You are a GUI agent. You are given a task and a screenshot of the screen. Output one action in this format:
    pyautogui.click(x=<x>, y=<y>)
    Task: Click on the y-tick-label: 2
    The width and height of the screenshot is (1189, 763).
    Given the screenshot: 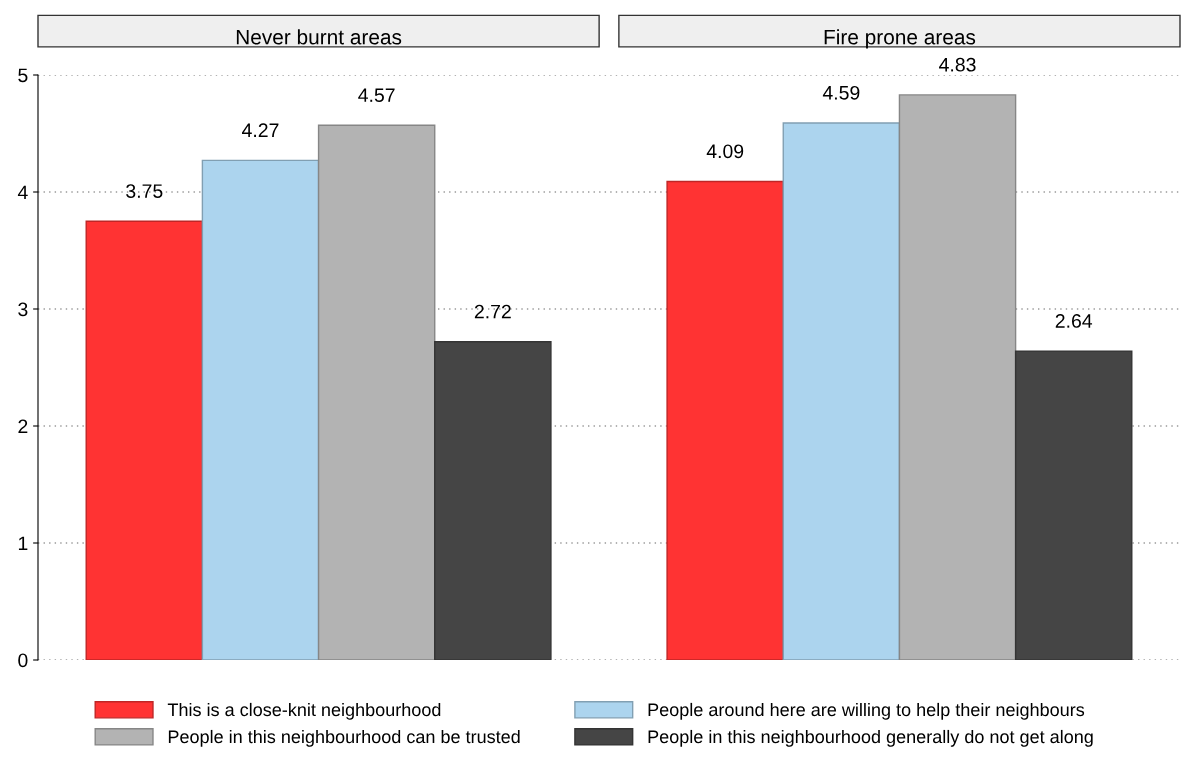 What is the action you would take?
    pyautogui.click(x=23, y=426)
    